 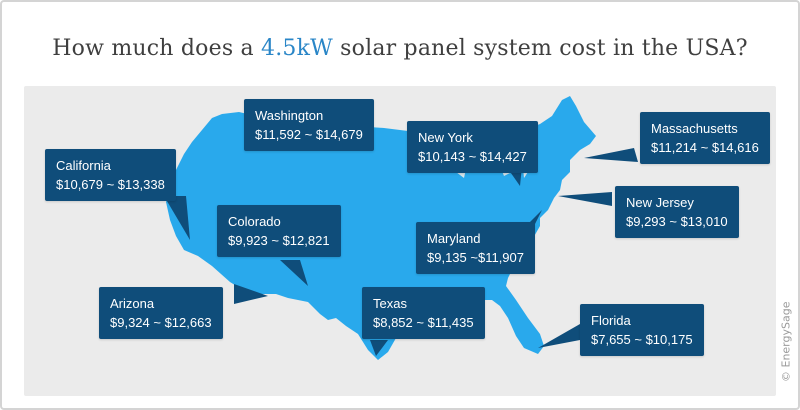 I want to click on title-text-after: solar panel system cost in the USA?, so click(x=540, y=48).